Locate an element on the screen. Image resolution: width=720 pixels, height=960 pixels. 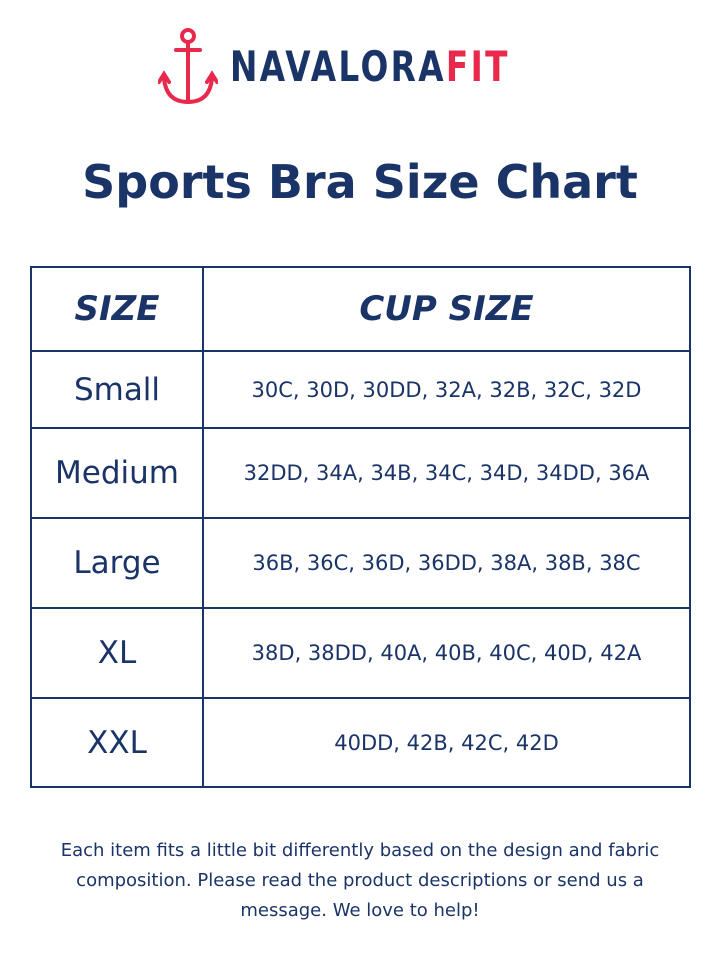
brand-logo: NAVALORAFIT is located at coordinates (332, 66).